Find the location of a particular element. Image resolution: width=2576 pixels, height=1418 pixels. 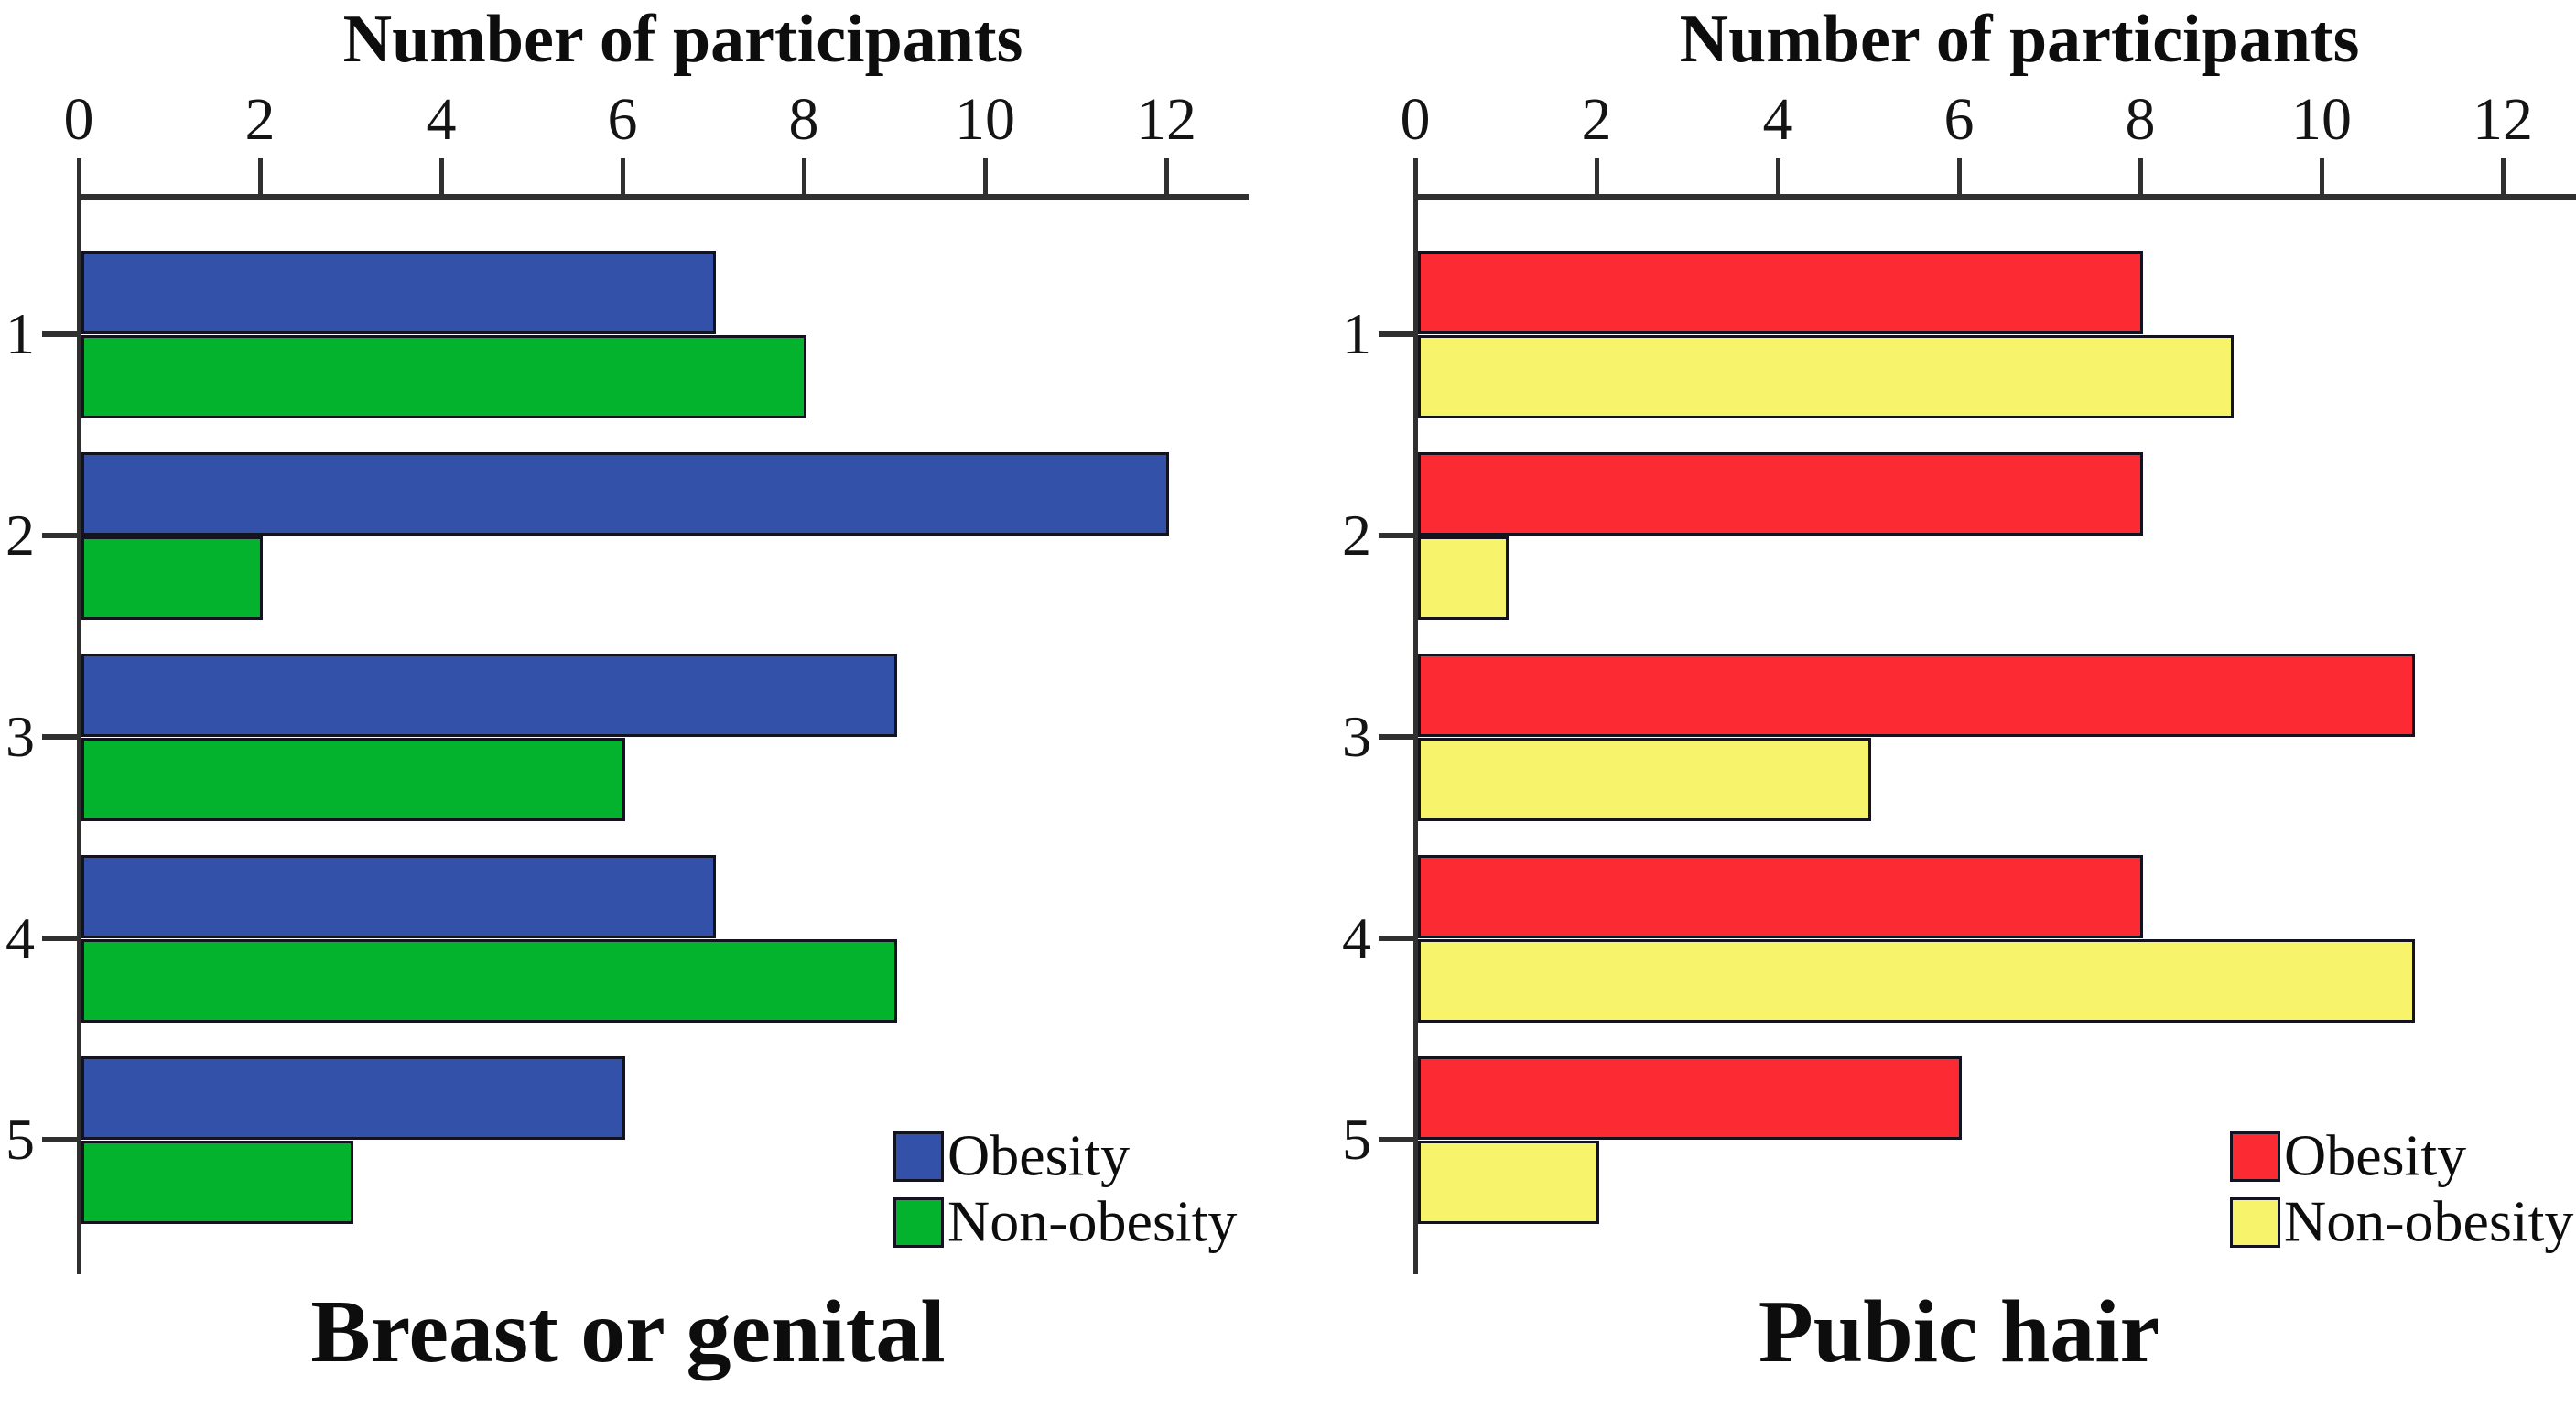

chart-title: Pubic hair is located at coordinates (1959, 1332).